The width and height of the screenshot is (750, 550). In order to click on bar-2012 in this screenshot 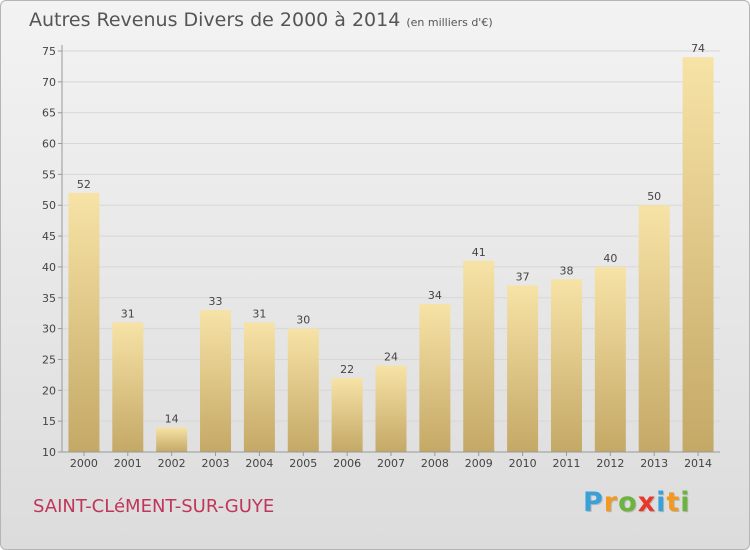, I will do `click(610, 359)`.